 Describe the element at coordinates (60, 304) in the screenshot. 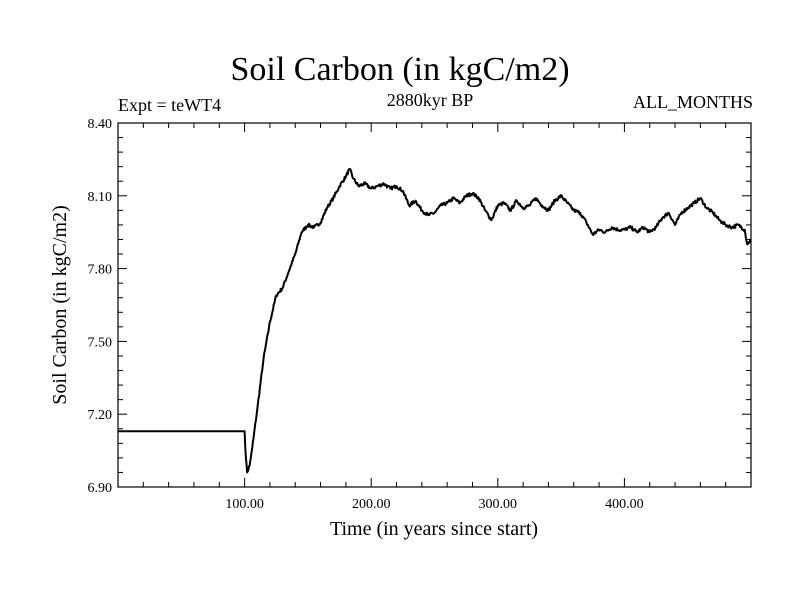

I see `y-axis-title: Soil Carbon (in kgC/m2)` at that location.